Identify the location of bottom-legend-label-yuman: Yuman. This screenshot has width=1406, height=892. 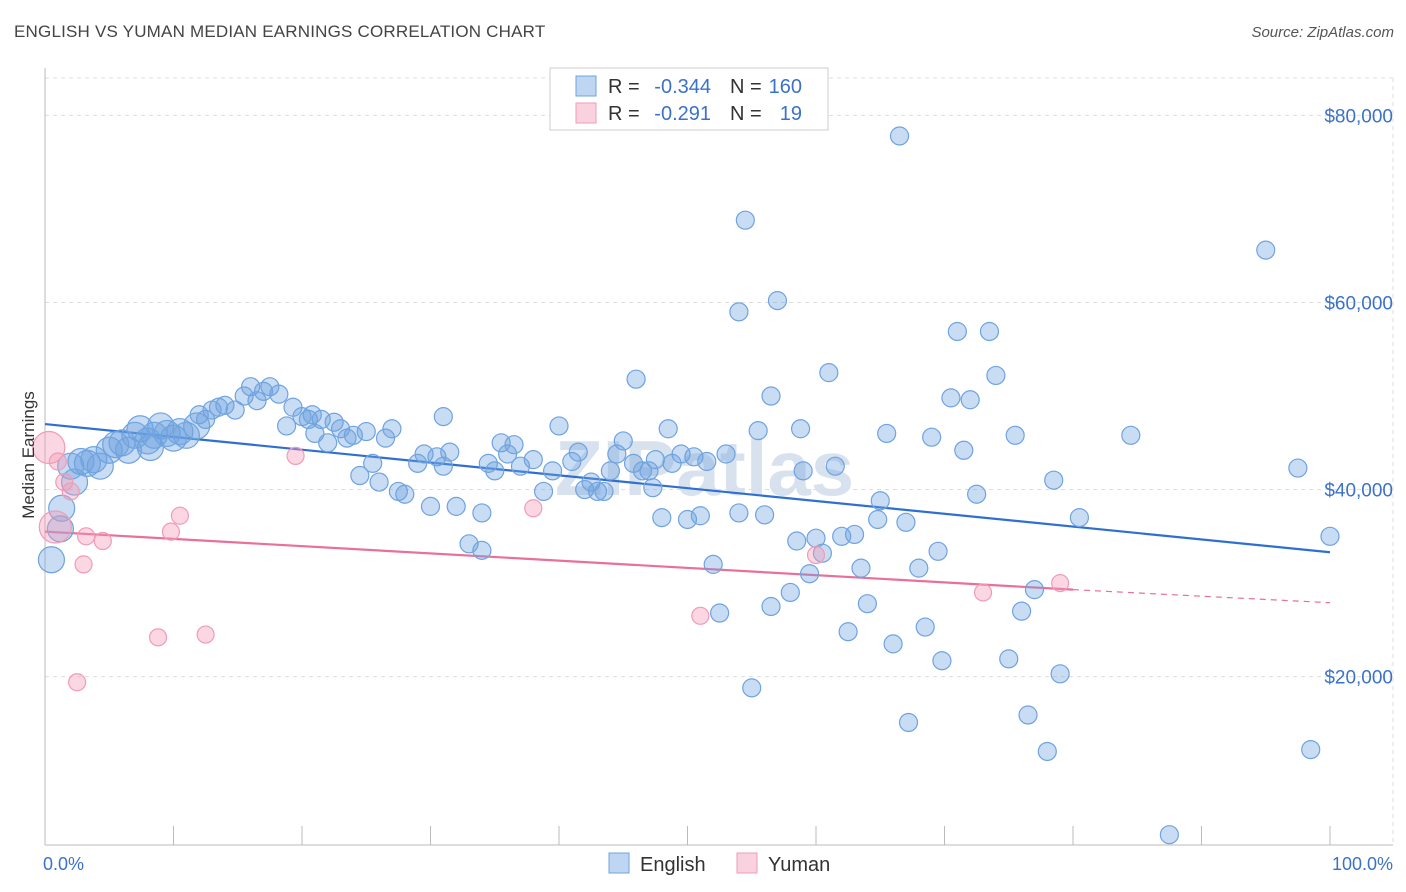
(799, 865).